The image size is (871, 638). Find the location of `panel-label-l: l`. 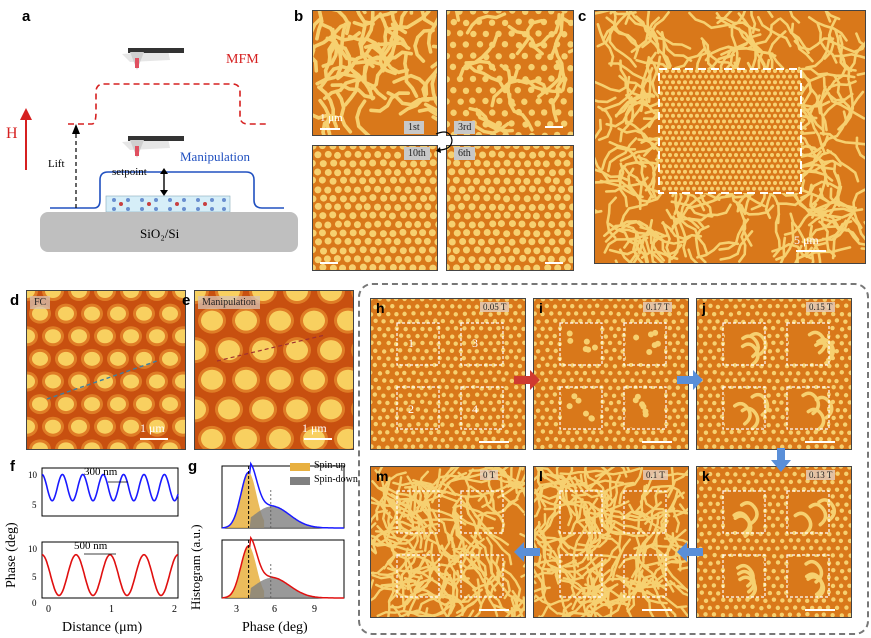

panel-label-l: l is located at coordinates (541, 476).